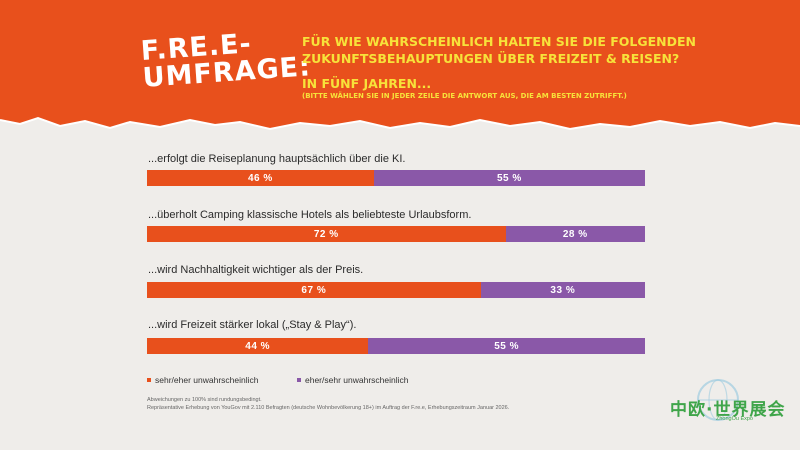 Image resolution: width=800 pixels, height=450 pixels. What do you see at coordinates (226, 60) in the screenshot?
I see `survey-logo: F.RE.E- UMFRAGE:` at bounding box center [226, 60].